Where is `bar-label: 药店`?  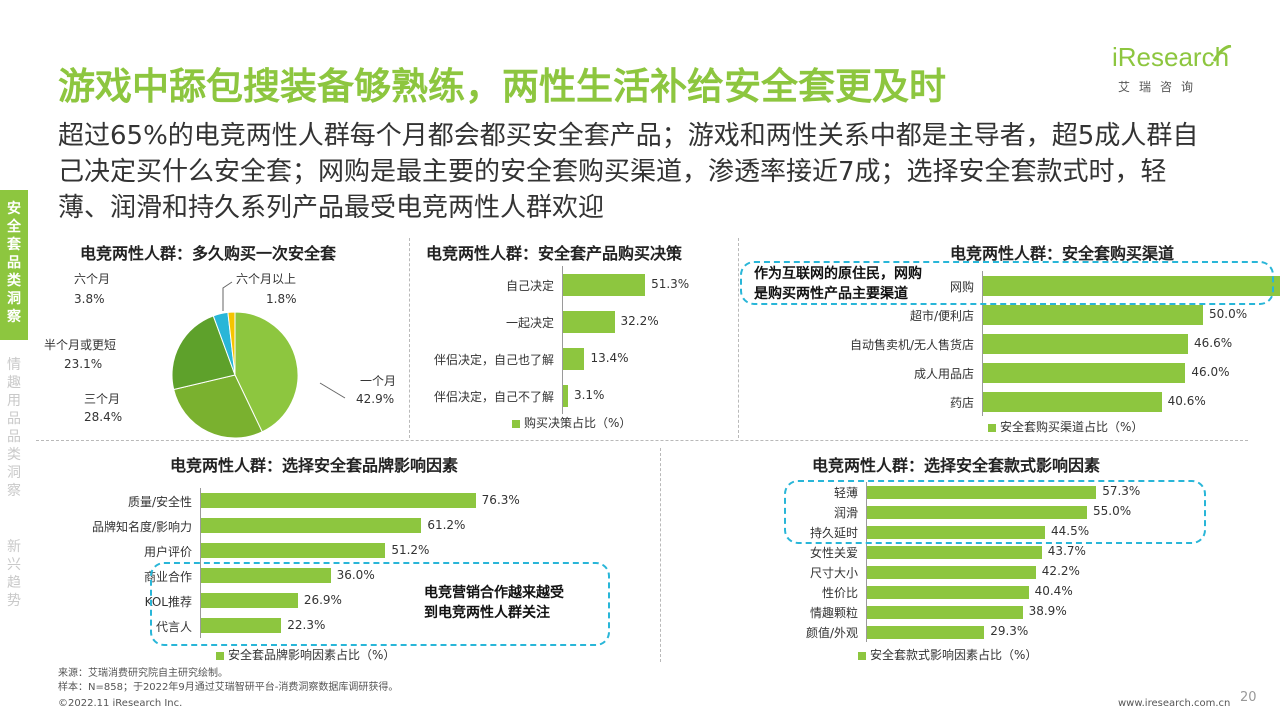 bar-label: 药店 is located at coordinates (961, 402).